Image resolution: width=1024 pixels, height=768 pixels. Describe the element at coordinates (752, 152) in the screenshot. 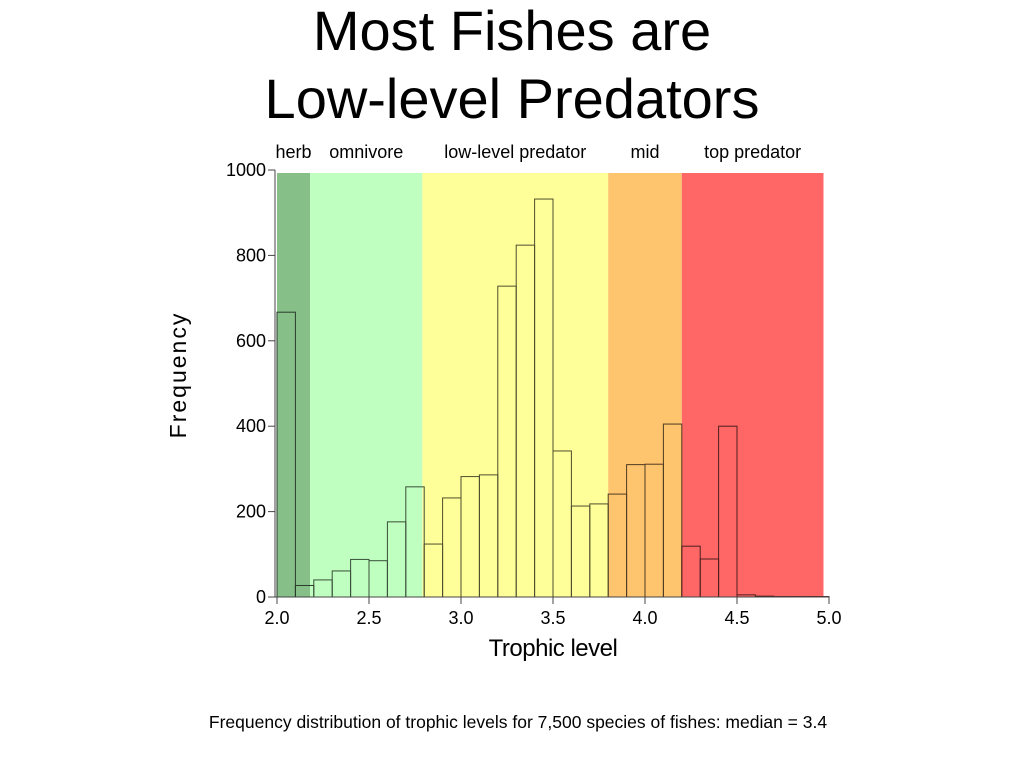

I see `region-label: top predator` at that location.